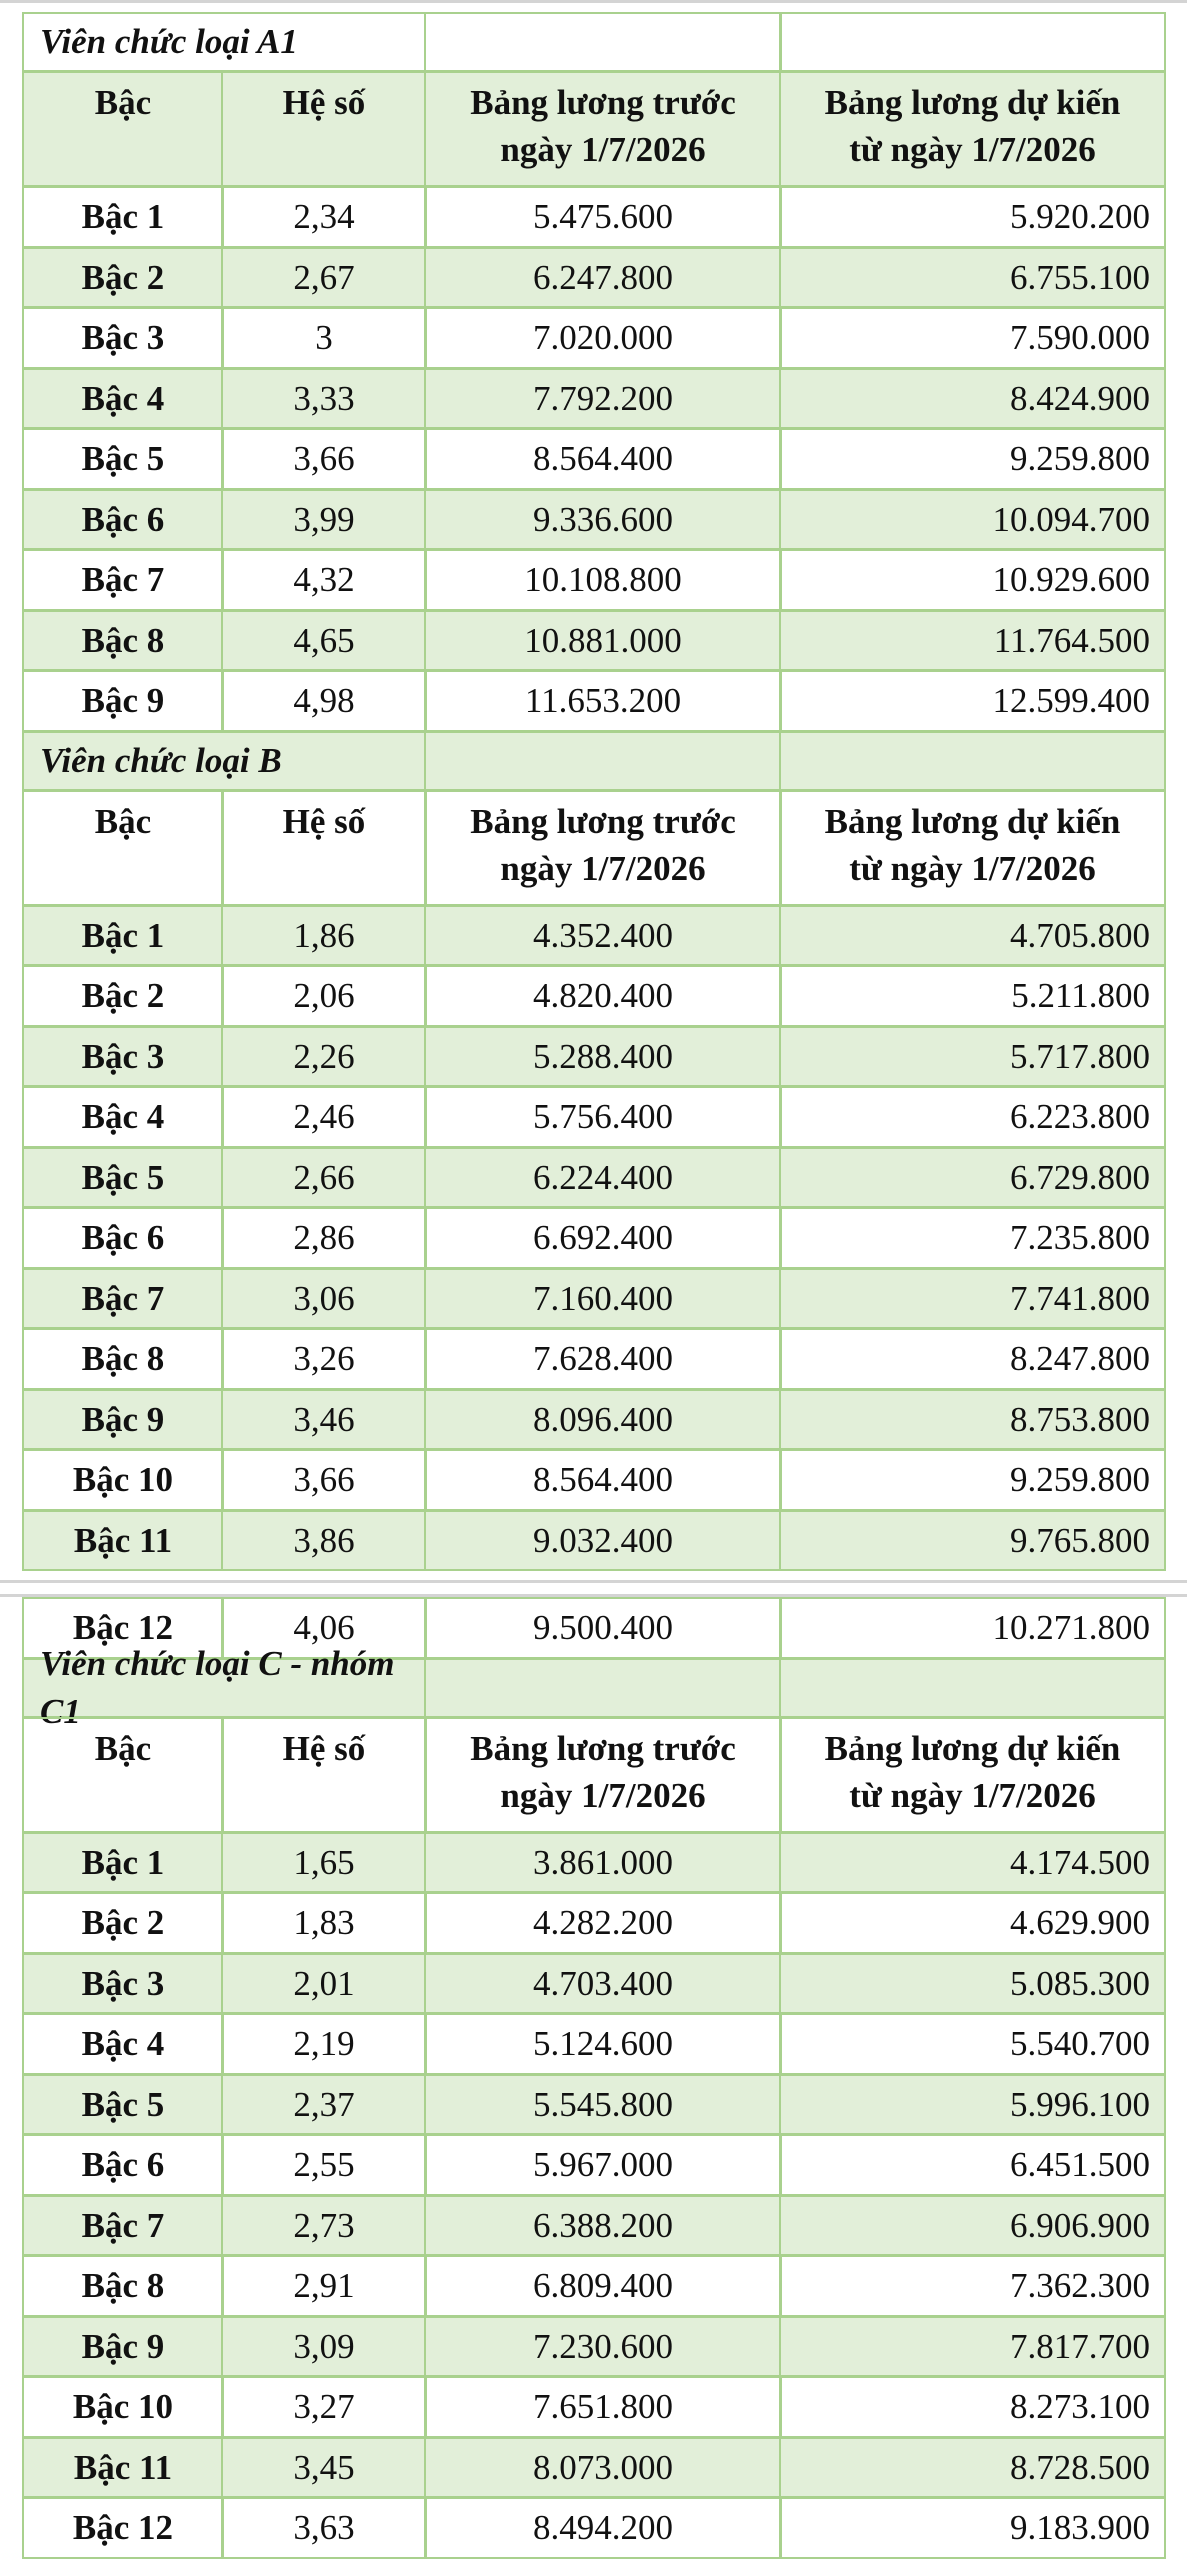 This screenshot has width=1187, height=2560. I want to click on data-row: Bậc 8 2,91 6.809.400 7.362.300, so click(593, 2286).